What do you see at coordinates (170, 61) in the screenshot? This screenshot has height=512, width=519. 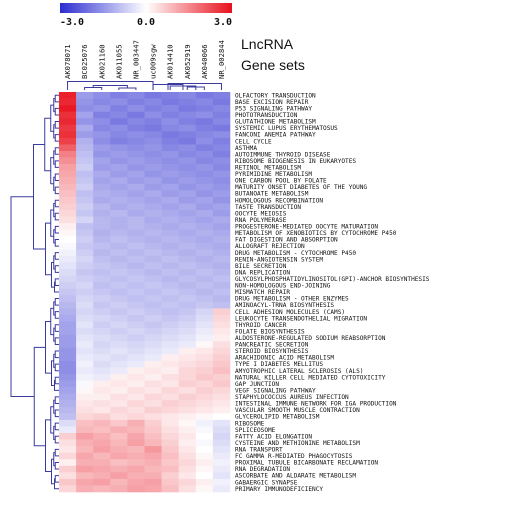 I see `column-label: AK014410` at bounding box center [170, 61].